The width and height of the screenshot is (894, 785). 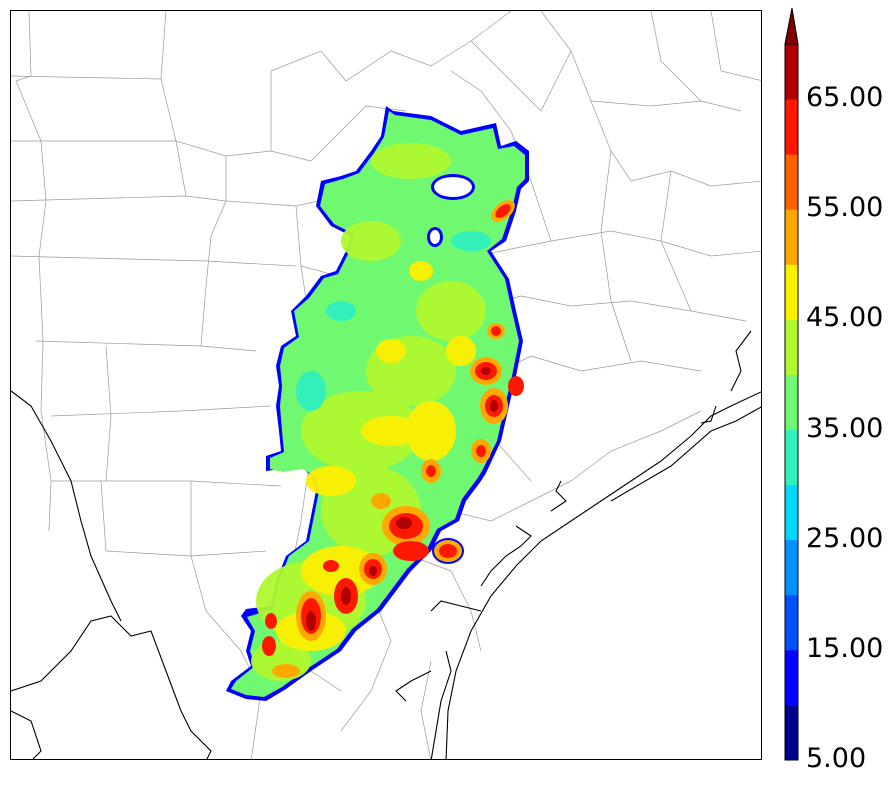 I want to click on colorbar-tick-label: 5.00, so click(x=836, y=758).